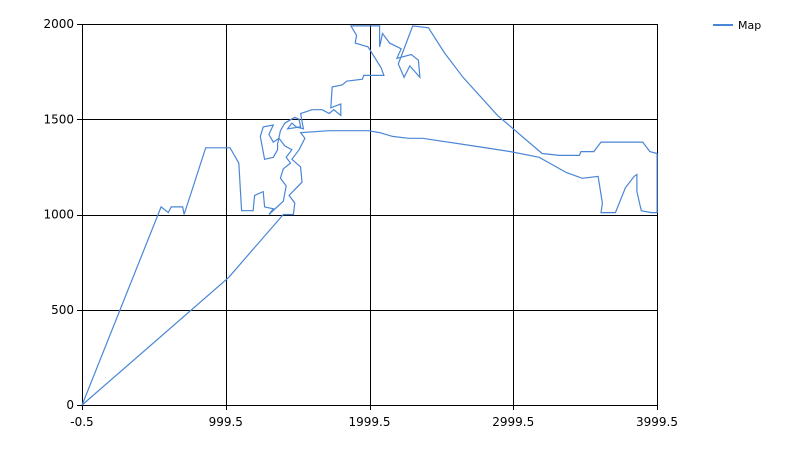  I want to click on y-tick-label-3: 1500, so click(58, 119).